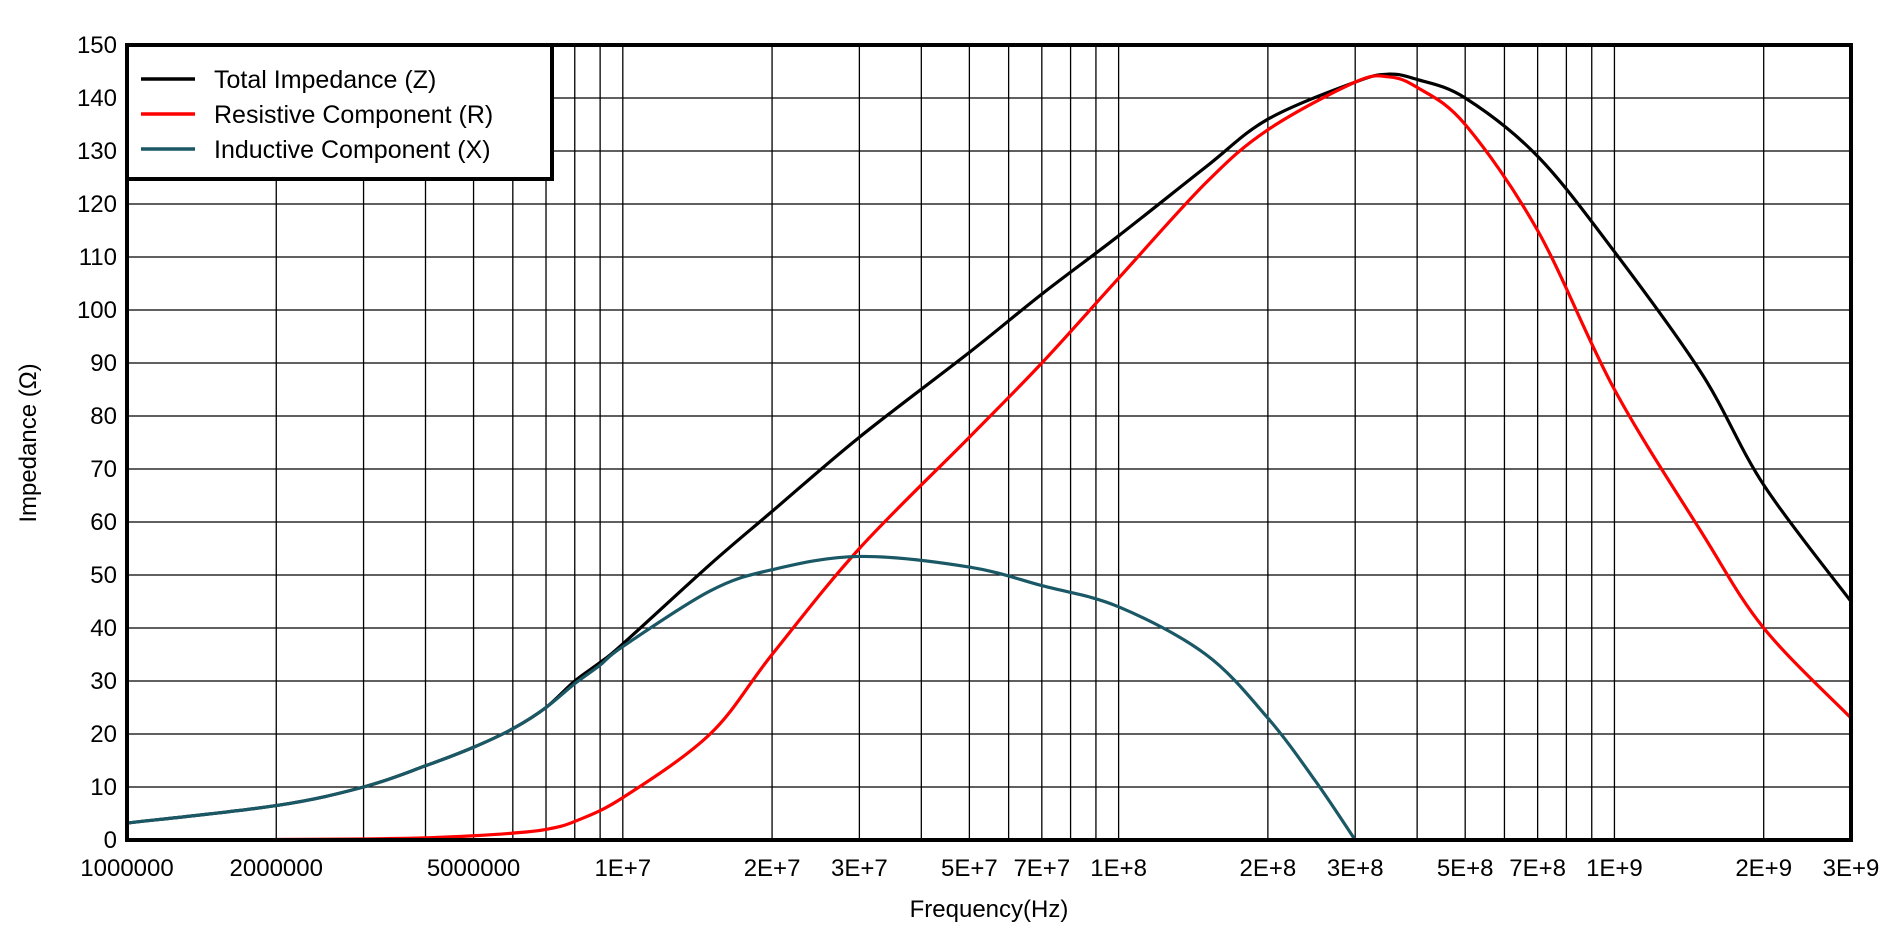 This screenshot has width=1900, height=938. What do you see at coordinates (352, 150) in the screenshot?
I see `legend-label: Inductive Component (X)` at bounding box center [352, 150].